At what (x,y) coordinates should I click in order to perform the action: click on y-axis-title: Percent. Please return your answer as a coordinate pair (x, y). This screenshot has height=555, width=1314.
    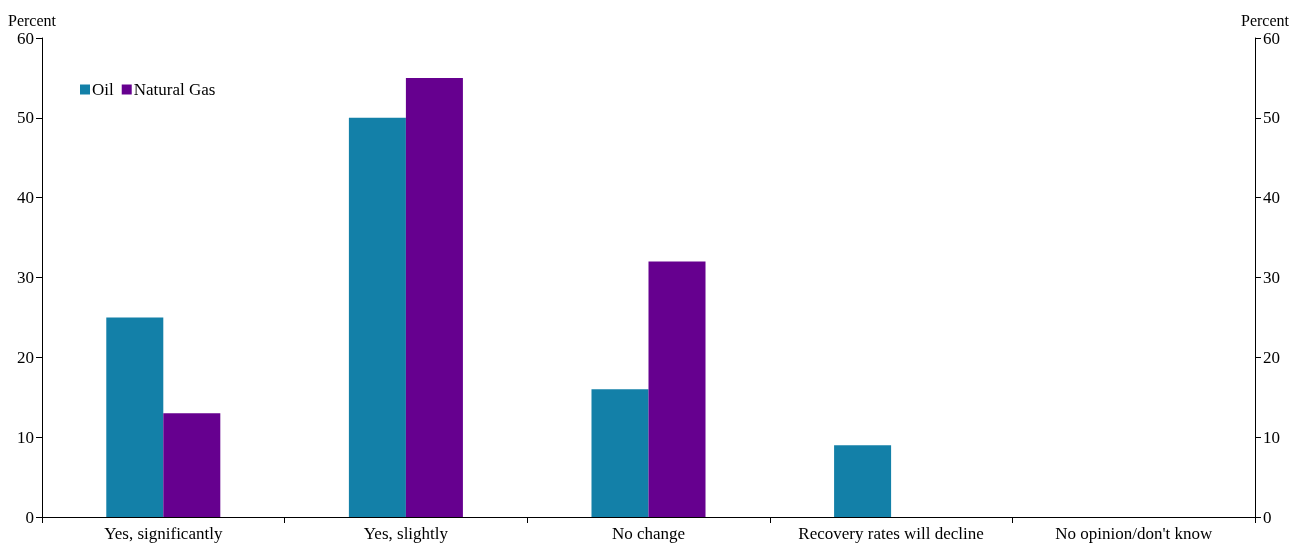
    Looking at the image, I should click on (32, 20).